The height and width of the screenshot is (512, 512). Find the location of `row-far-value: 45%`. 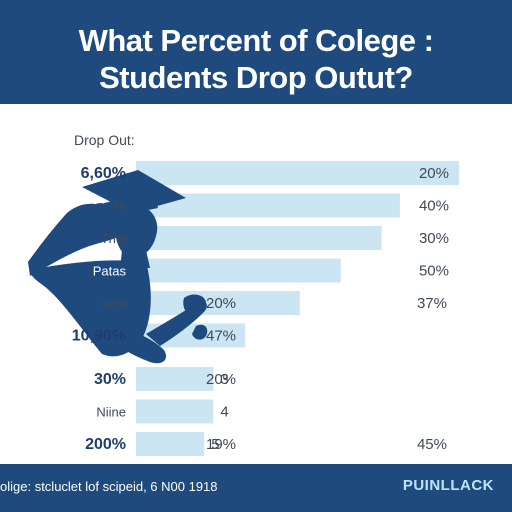

row-far-value: 45% is located at coordinates (432, 444).